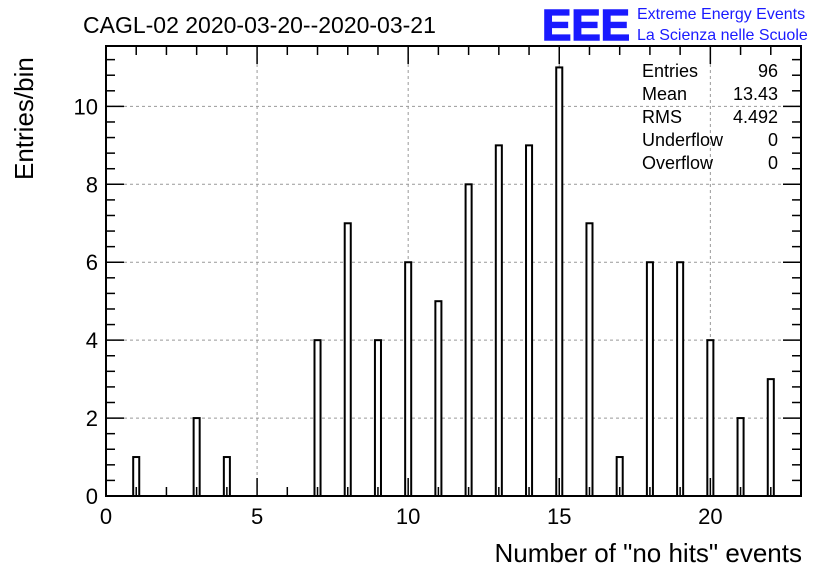 Image resolution: width=836 pixels, height=572 pixels. Describe the element at coordinates (662, 117) in the screenshot. I see `stats-label: RMS` at that location.